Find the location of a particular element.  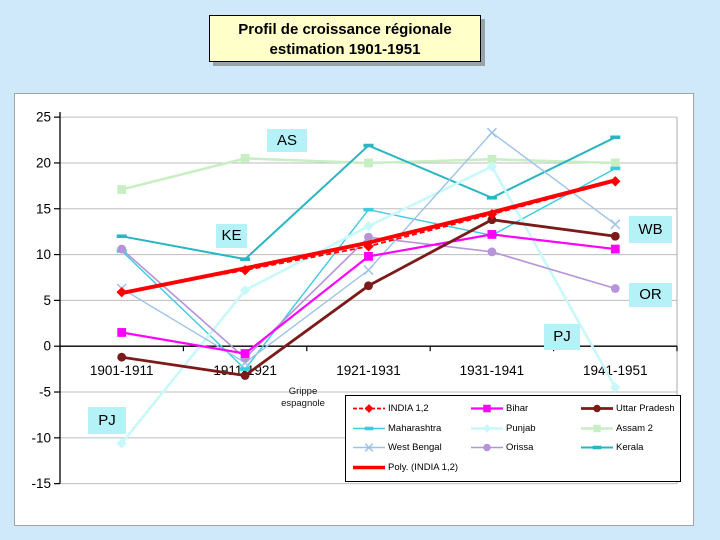

annotation-grippe-line2: espagnole is located at coordinates (303, 403).